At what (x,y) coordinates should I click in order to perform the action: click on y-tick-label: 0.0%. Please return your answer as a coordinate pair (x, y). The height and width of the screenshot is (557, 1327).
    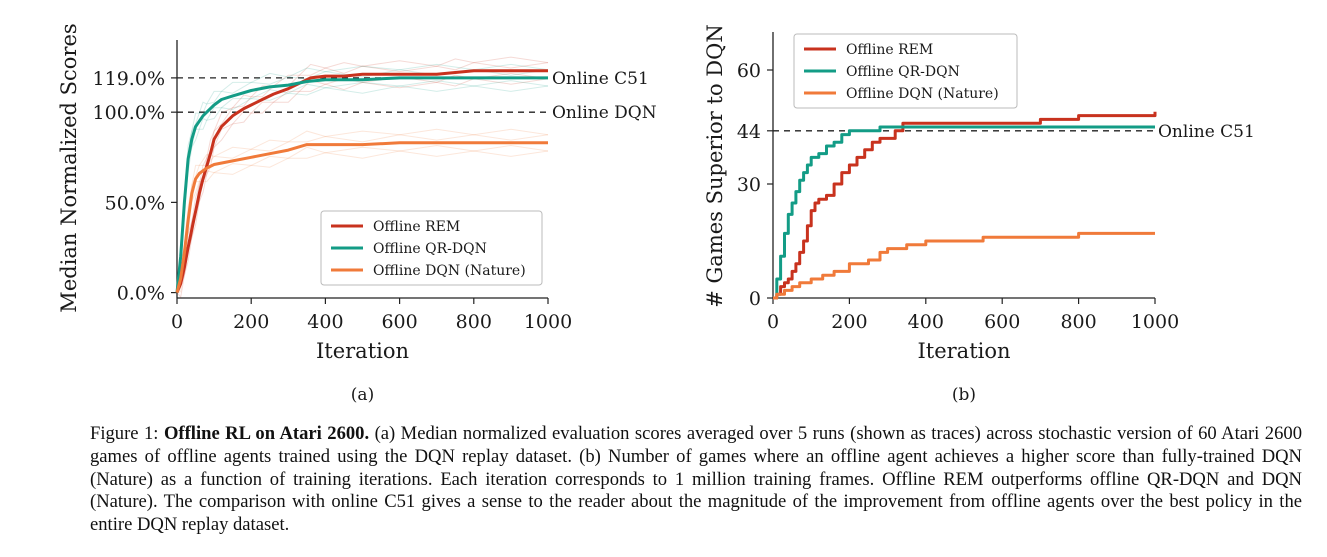
    Looking at the image, I should click on (141, 294).